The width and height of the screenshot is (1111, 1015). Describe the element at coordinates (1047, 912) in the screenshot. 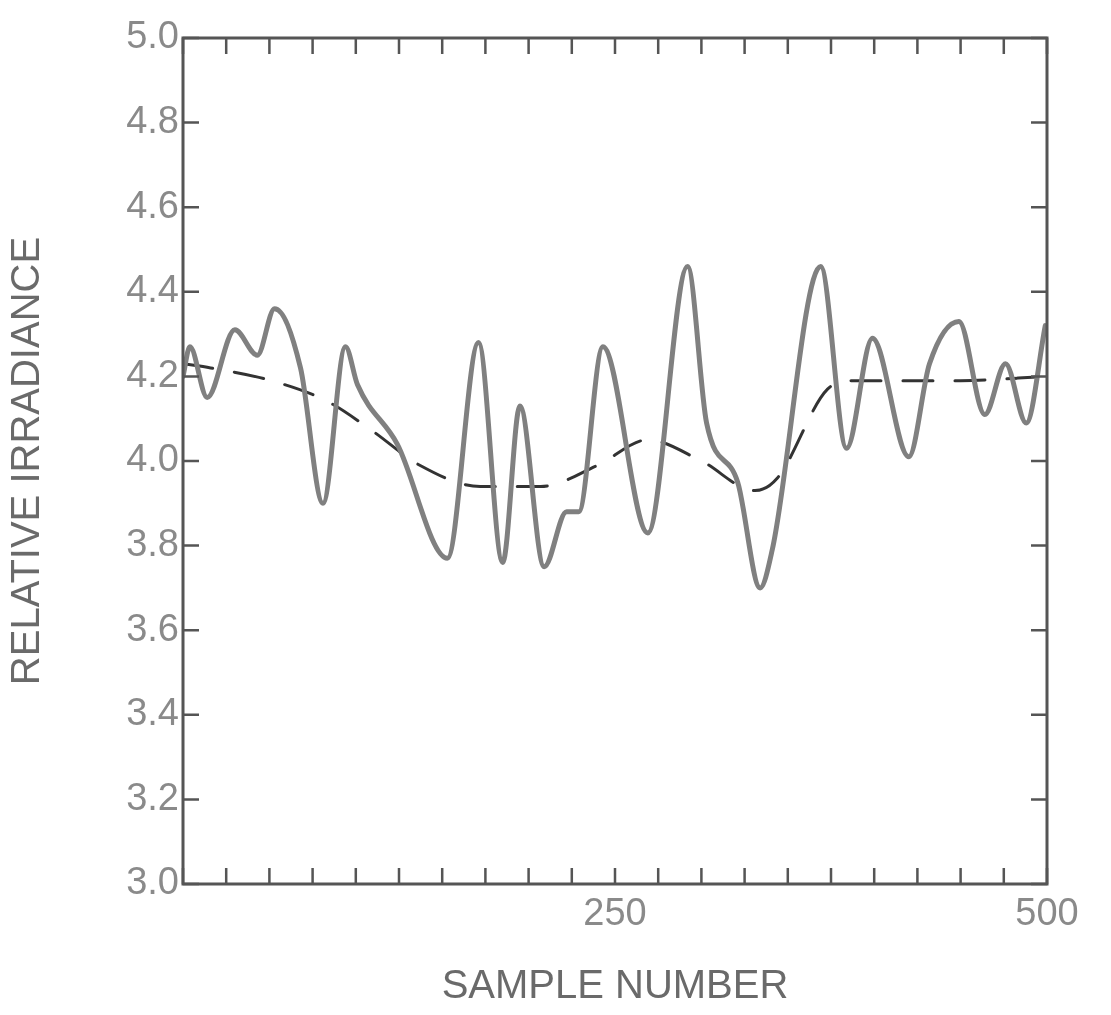

I see `x-tick-label: 500` at that location.